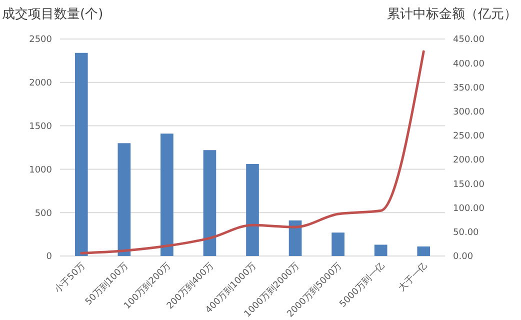 Image resolution: width=521 pixels, height=320 pixels. Describe the element at coordinates (469, 88) in the screenshot. I see `y2-tick-label: 350.00` at that location.